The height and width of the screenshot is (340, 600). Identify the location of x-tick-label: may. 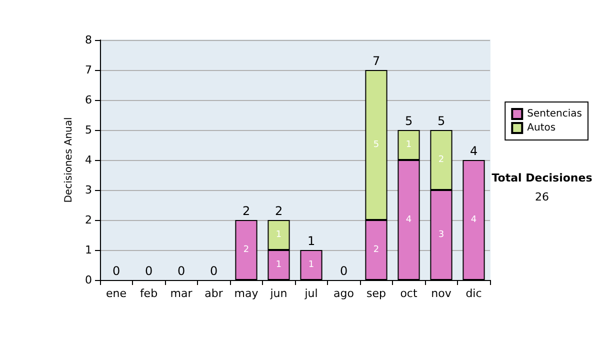
(246, 293).